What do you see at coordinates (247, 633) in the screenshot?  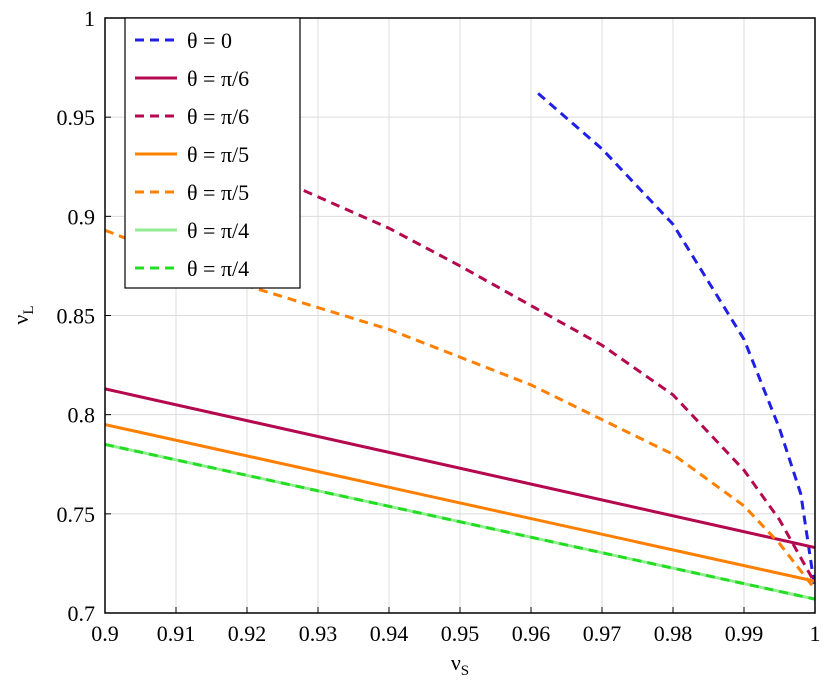 I see `x-tick-label: 0.92` at bounding box center [247, 633].